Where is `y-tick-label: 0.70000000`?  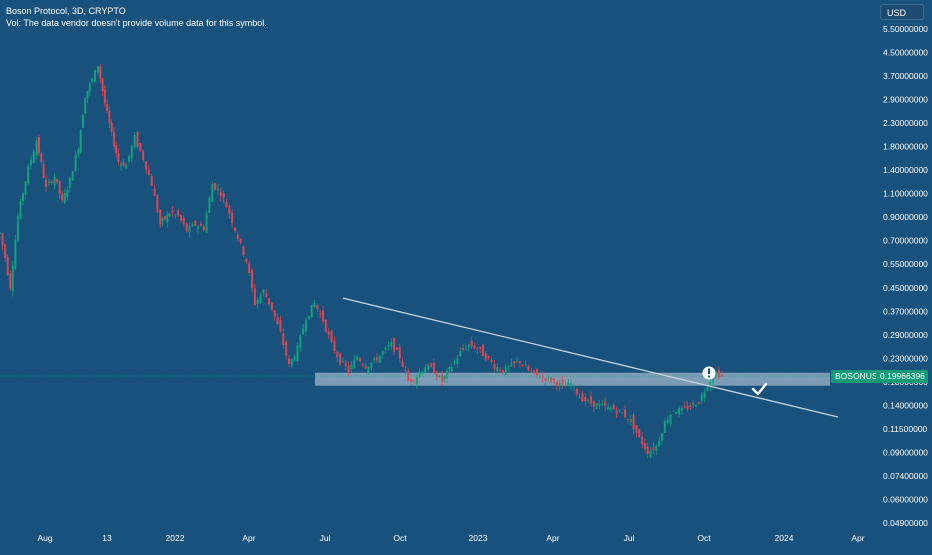 y-tick-label: 0.70000000 is located at coordinates (905, 241).